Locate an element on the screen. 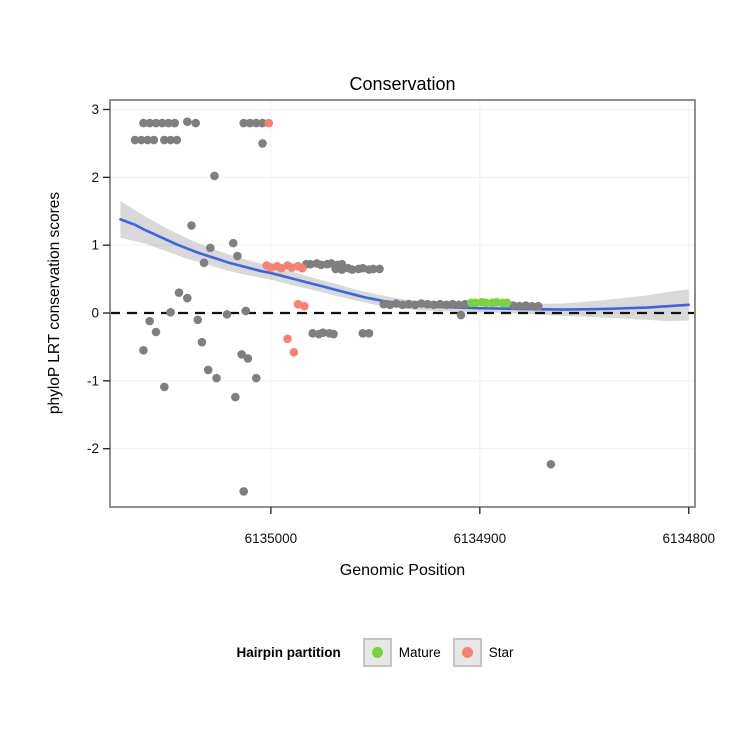 Image resolution: width=750 pixels, height=750 pixels. legend-key-star is located at coordinates (467, 652).